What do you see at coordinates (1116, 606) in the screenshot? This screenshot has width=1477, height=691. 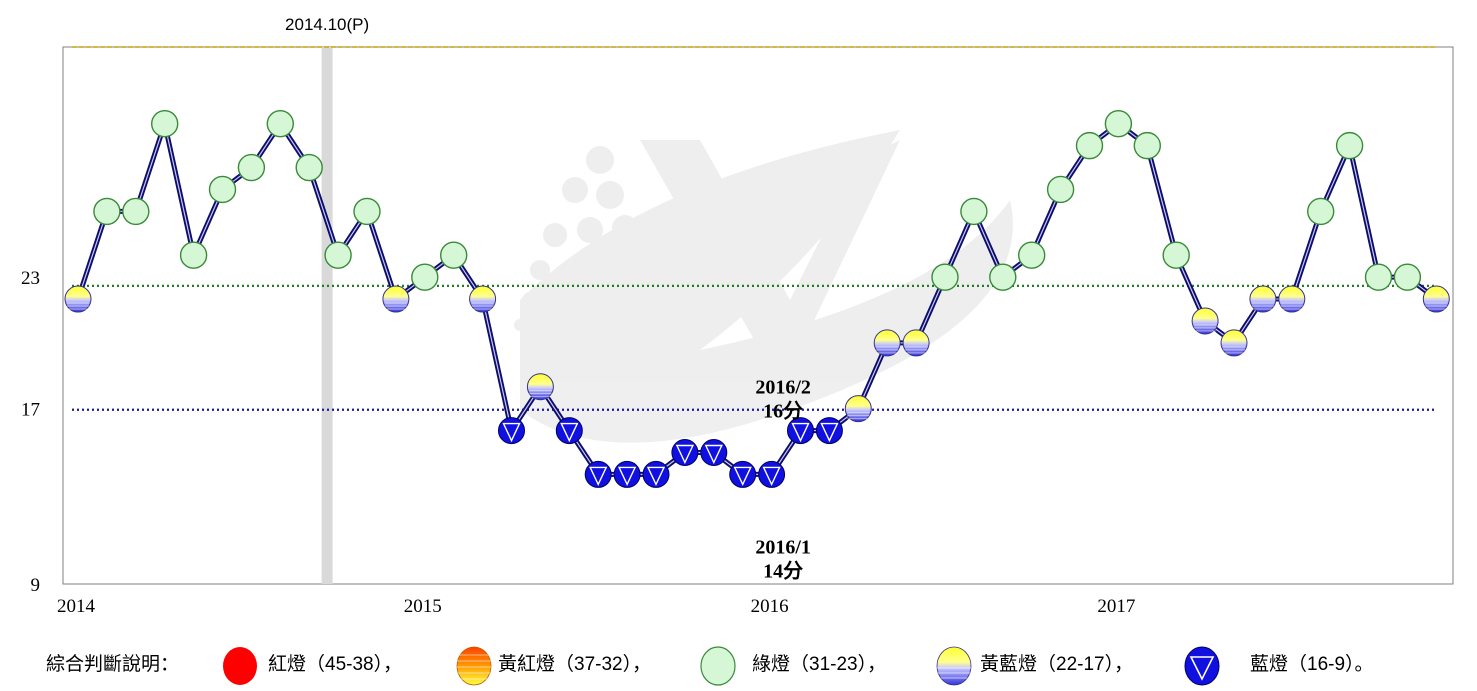 I see `x-tick-label: 2017` at bounding box center [1116, 606].